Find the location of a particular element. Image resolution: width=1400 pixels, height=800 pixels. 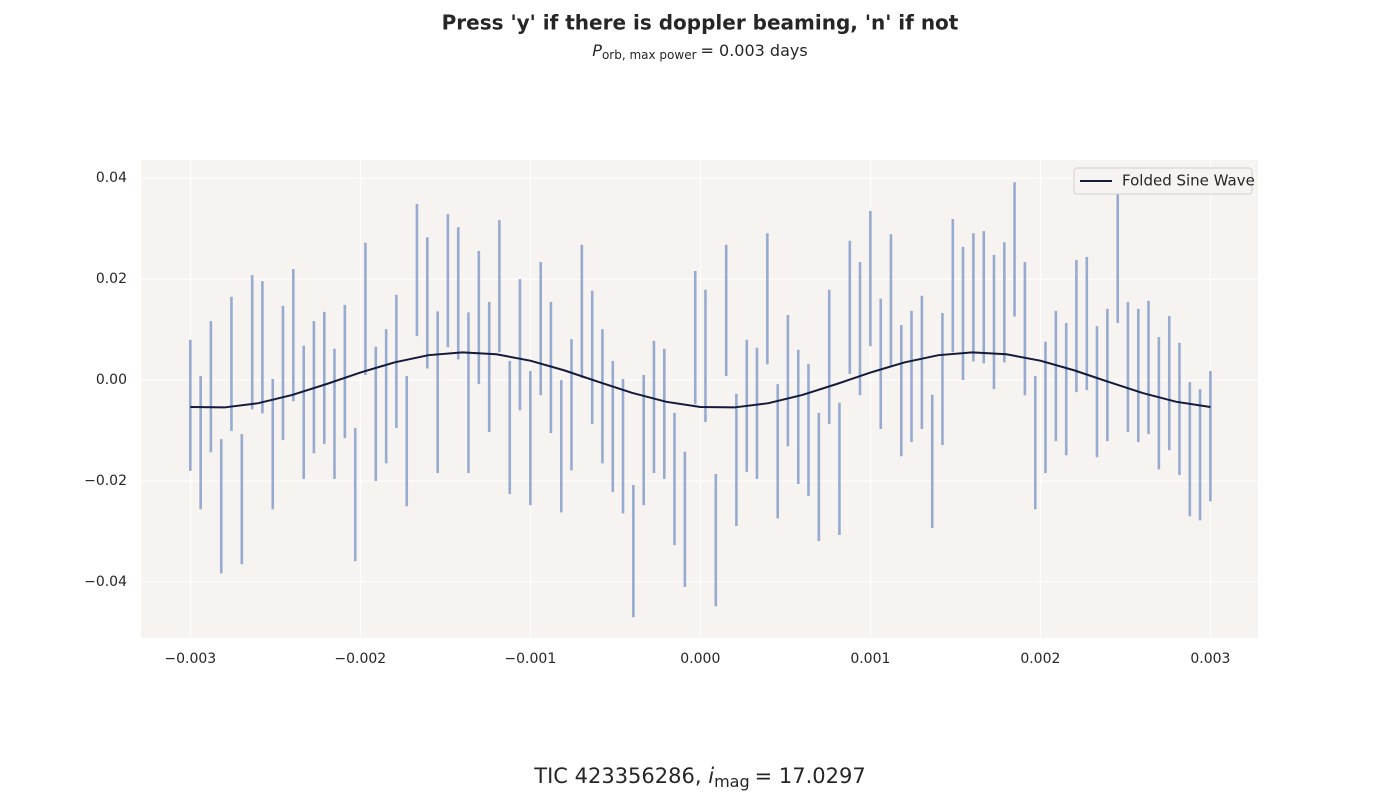

y-tick-label: −0.02 is located at coordinates (105, 481).